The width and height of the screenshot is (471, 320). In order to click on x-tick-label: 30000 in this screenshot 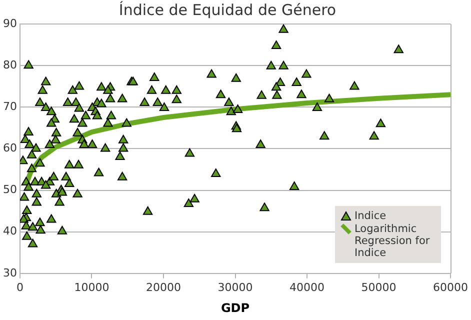, I will do `click(235, 287)`.